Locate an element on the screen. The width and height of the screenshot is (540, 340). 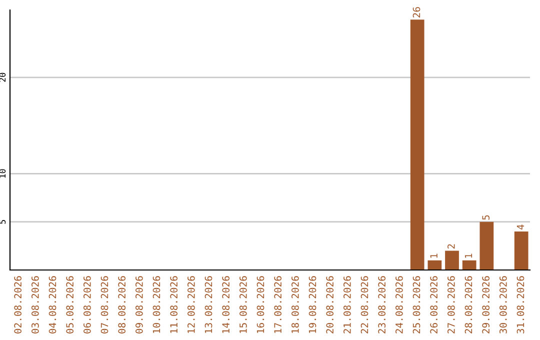
x-tick-label: 03.08.2026 is located at coordinates (35, 305).